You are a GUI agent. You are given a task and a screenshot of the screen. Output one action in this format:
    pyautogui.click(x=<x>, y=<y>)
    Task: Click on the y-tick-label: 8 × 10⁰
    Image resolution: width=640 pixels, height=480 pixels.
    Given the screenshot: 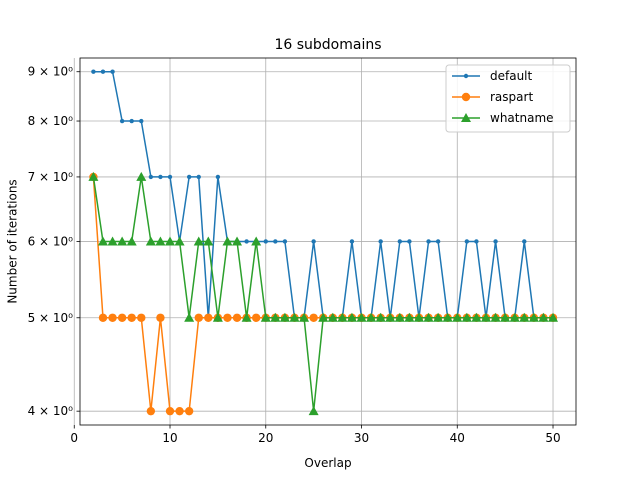 What is the action you would take?
    pyautogui.click(x=51, y=121)
    